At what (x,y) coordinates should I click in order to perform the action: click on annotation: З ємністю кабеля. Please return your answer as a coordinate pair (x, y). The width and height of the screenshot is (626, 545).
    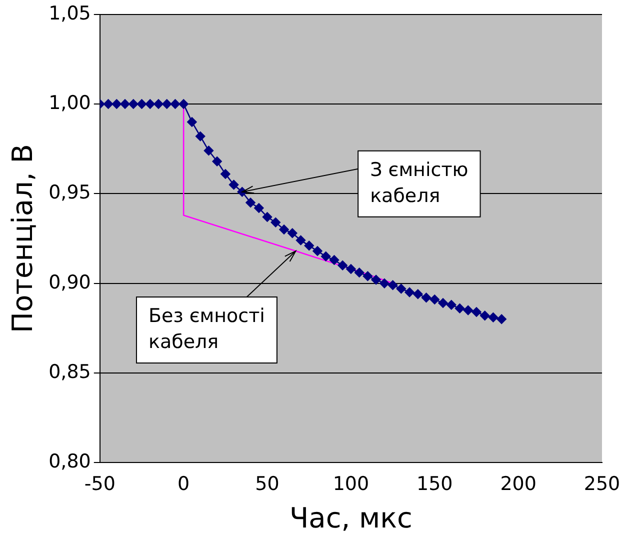
    Looking at the image, I should click on (419, 182).